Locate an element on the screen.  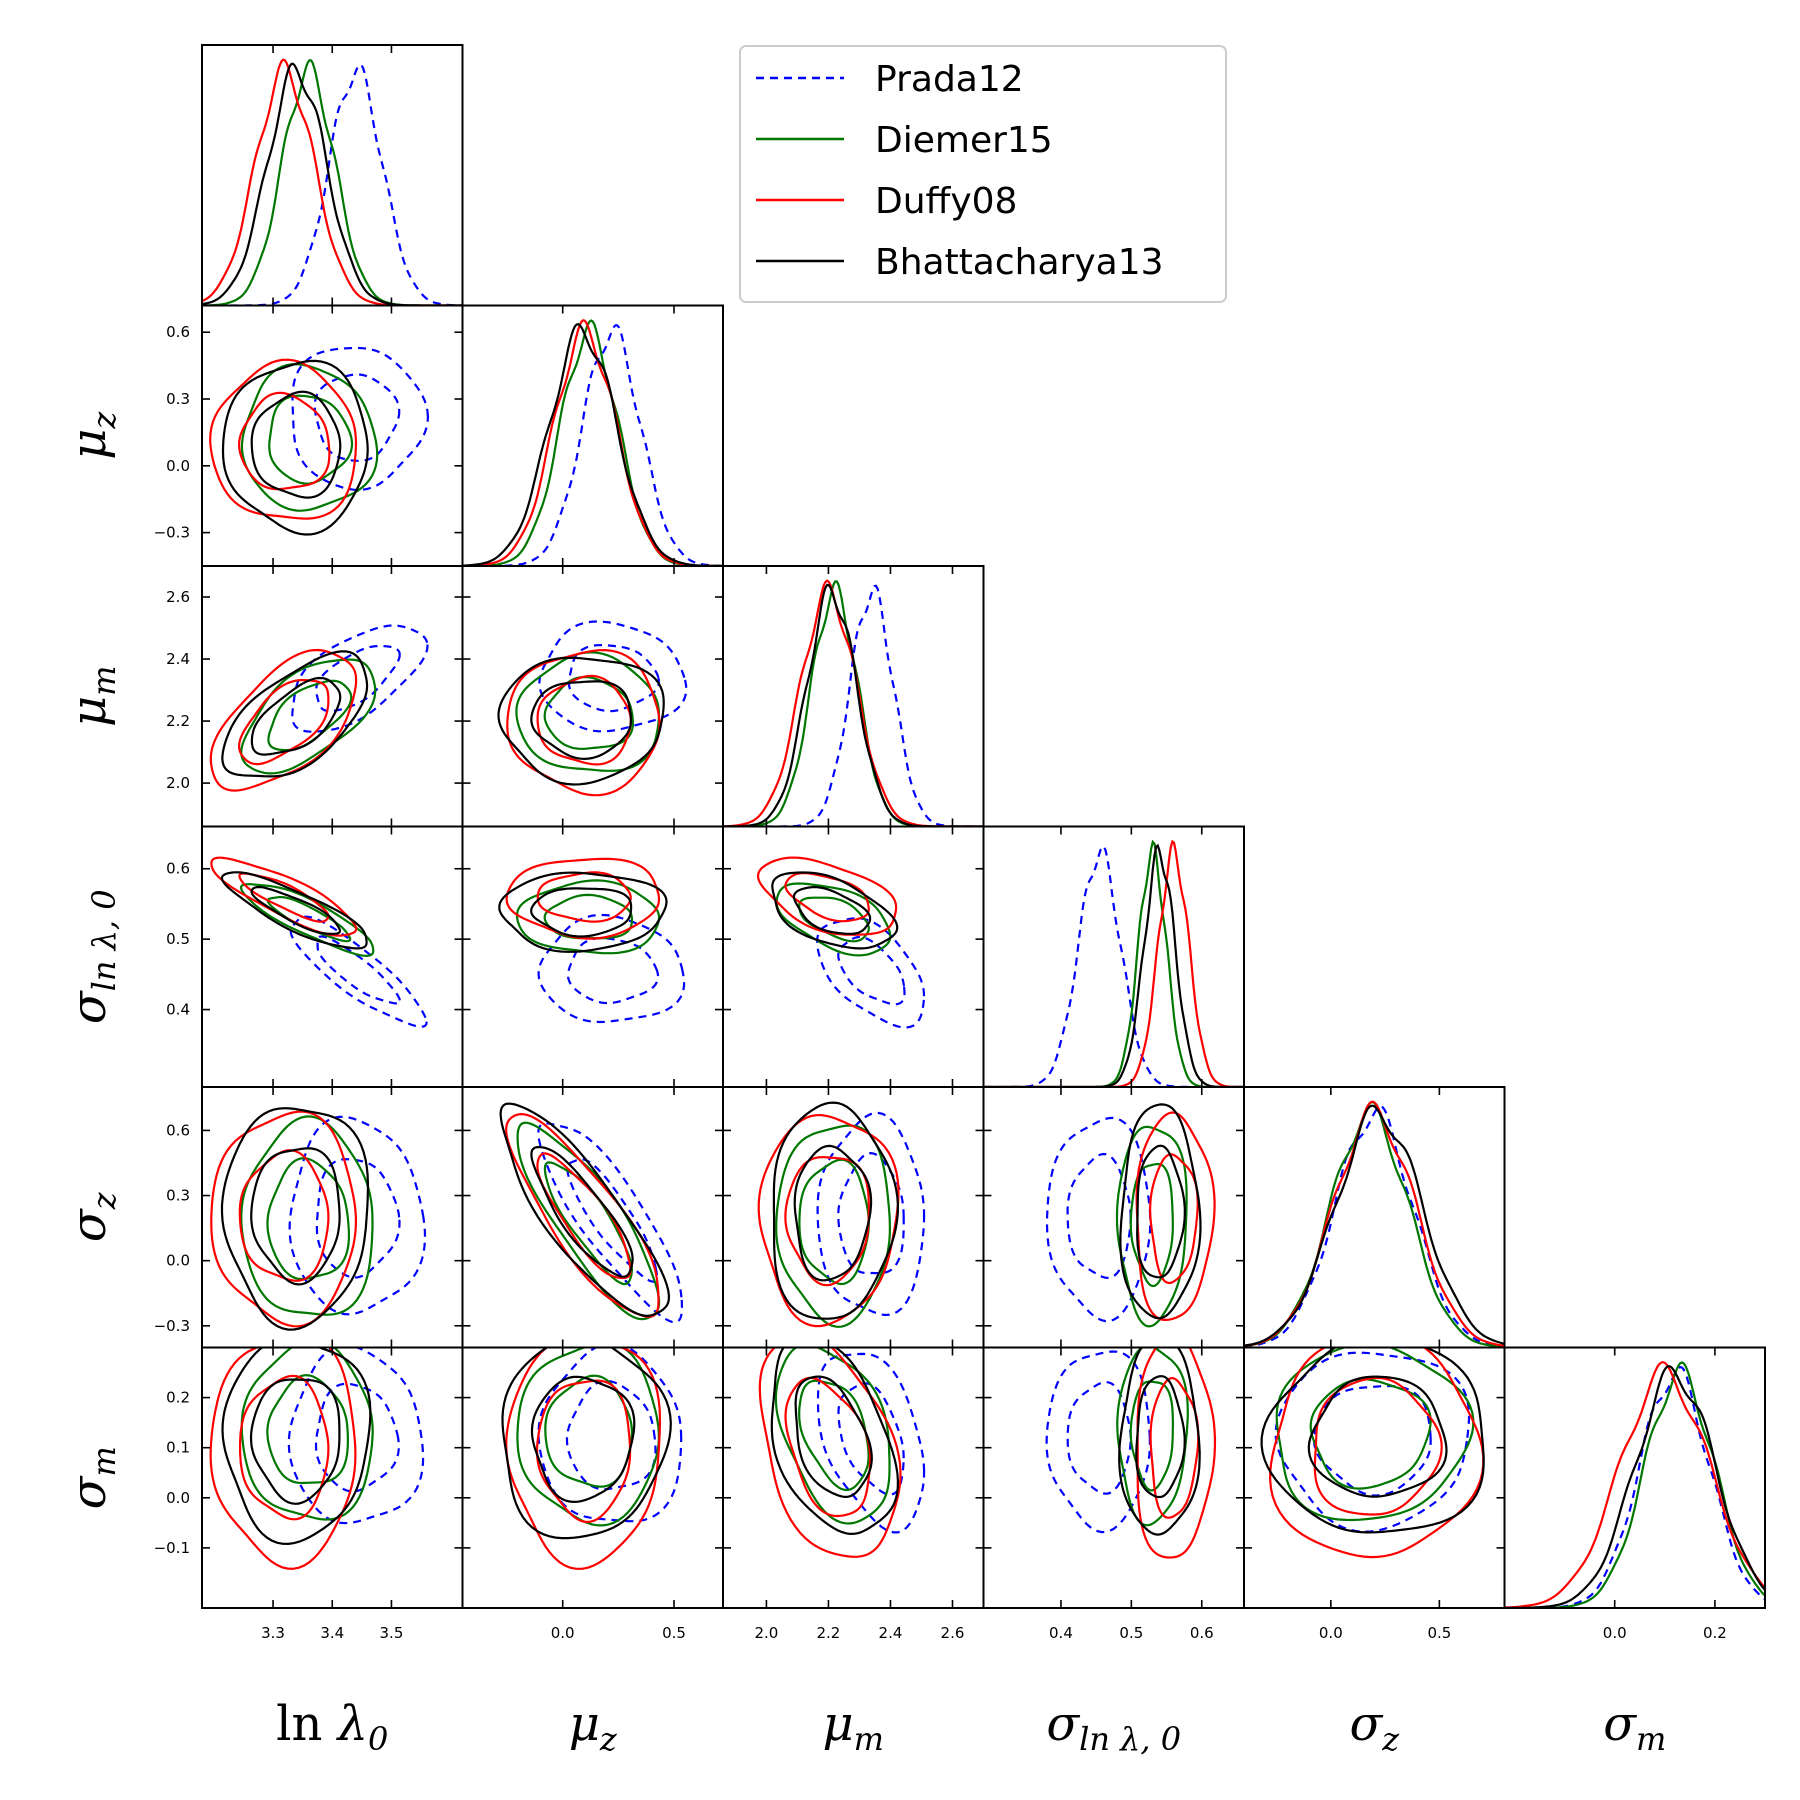
marginal-diemer15-muz is located at coordinates (592, 442).